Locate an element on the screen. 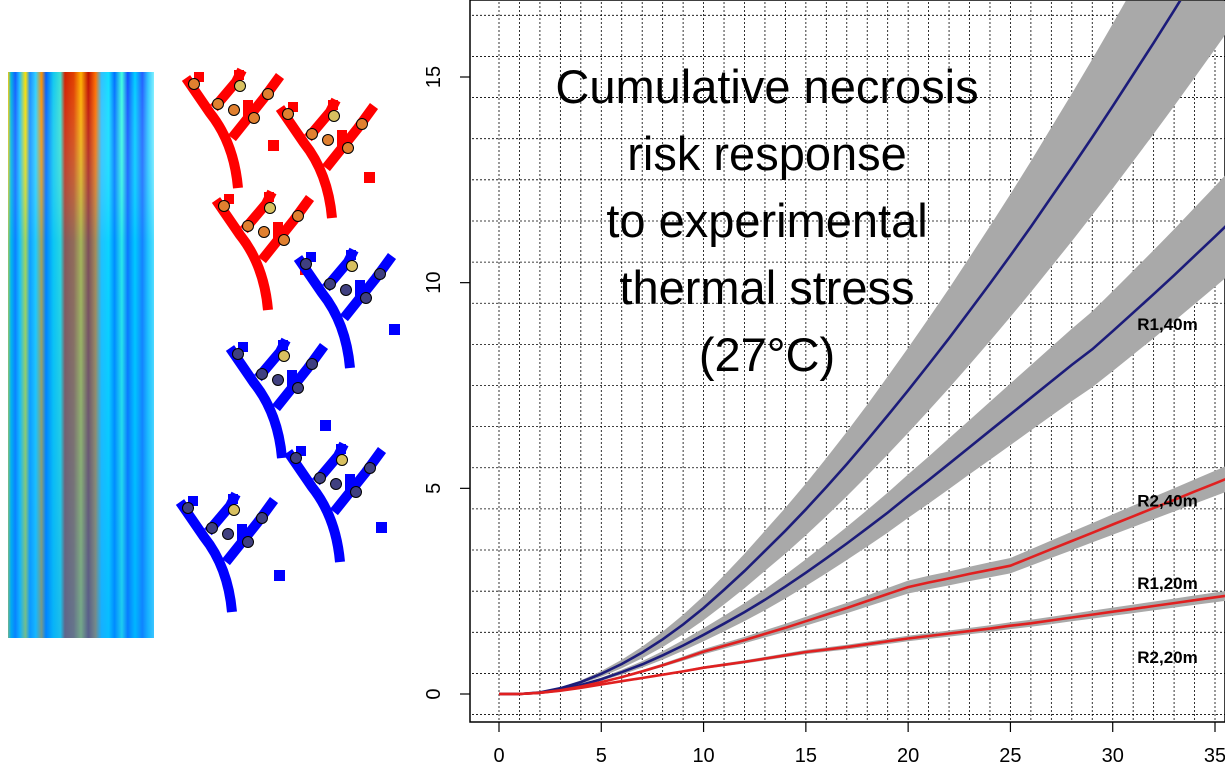  y-tick-label: 10 is located at coordinates (434, 283).